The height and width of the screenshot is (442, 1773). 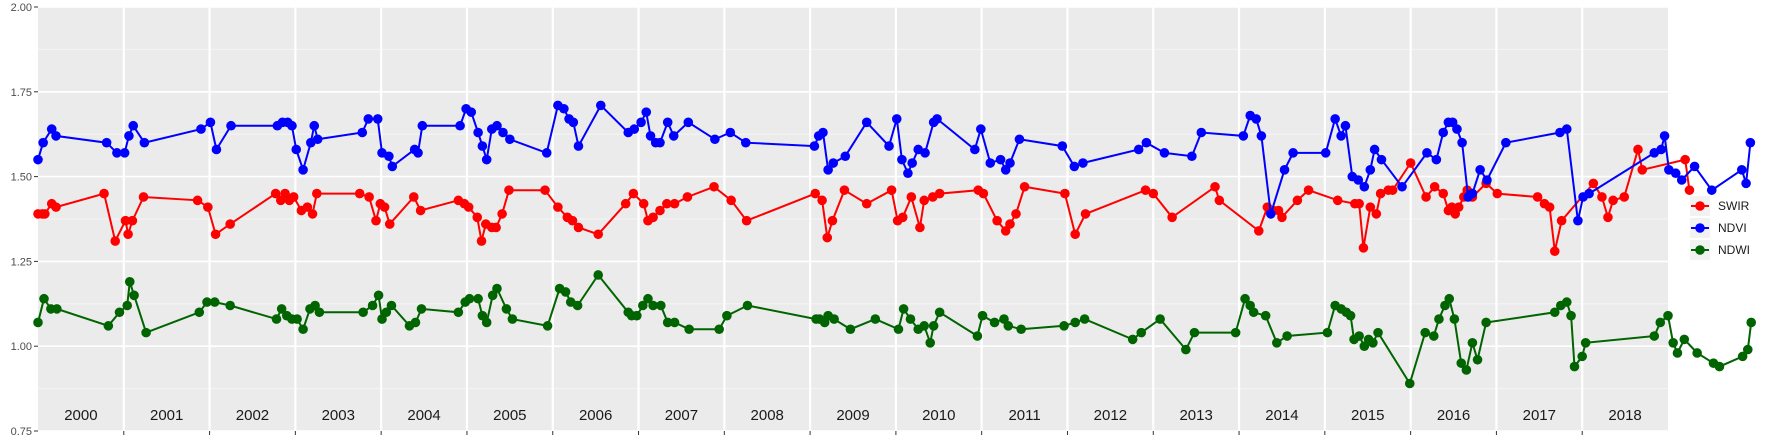 I want to click on year-label: 2006, so click(x=595, y=415).